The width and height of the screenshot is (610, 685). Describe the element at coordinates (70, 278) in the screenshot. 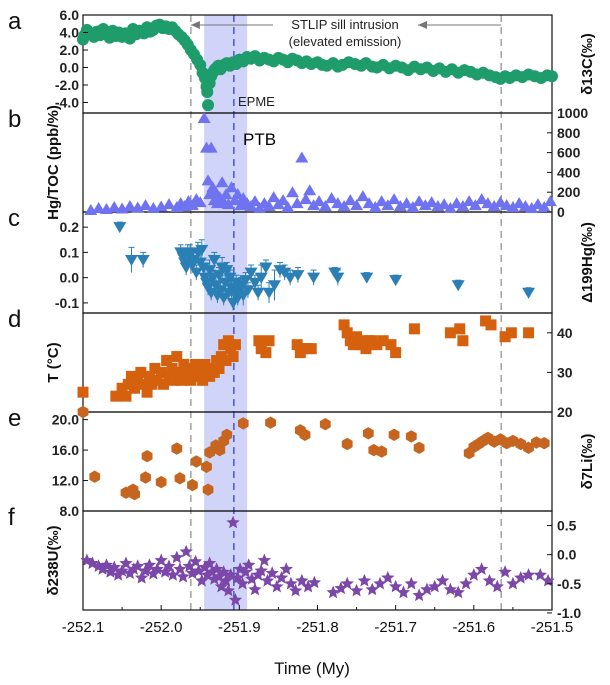

I see `y-tick-label: 0.0` at that location.